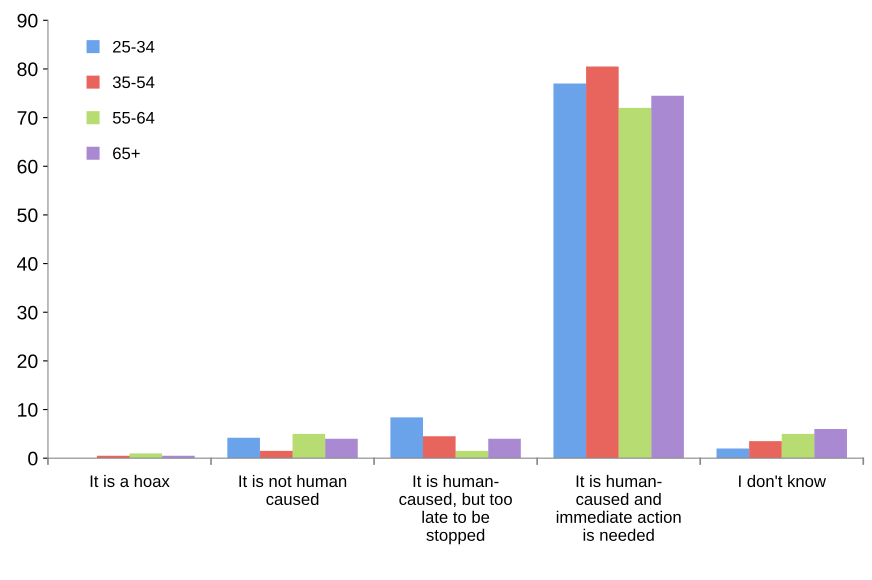 The image size is (872, 580). Describe the element at coordinates (33, 459) in the screenshot. I see `y-tick-label: 0` at that location.